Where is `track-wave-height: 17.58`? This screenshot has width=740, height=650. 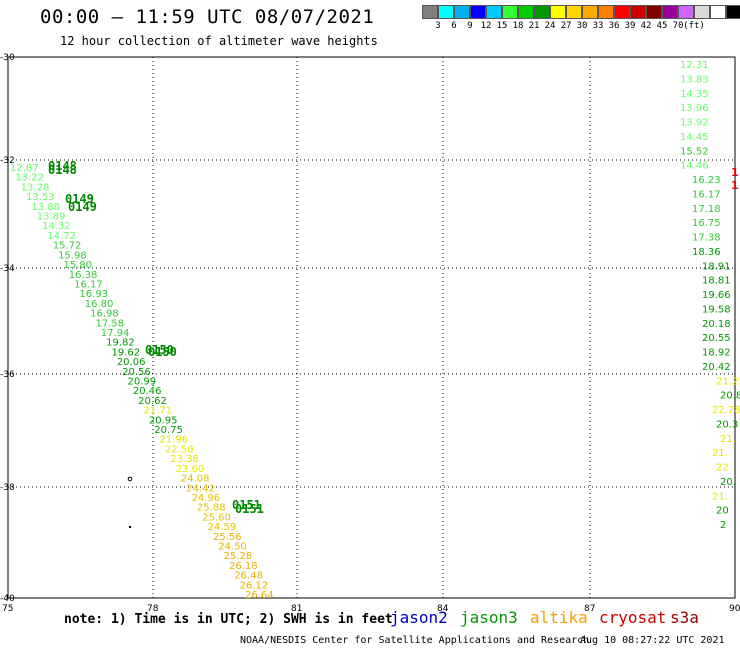 track-wave-height: 17.58 is located at coordinates (109, 323).